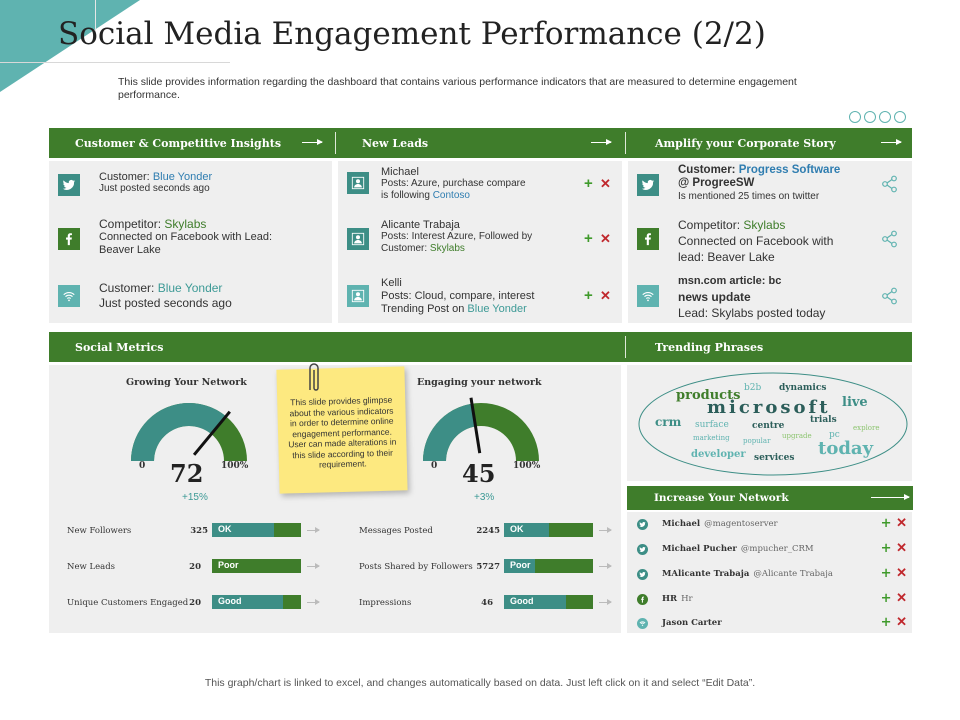 This screenshot has height=720, width=960. Describe the element at coordinates (396, 531) in the screenshot. I see `metric-label: Messages Posted` at that location.